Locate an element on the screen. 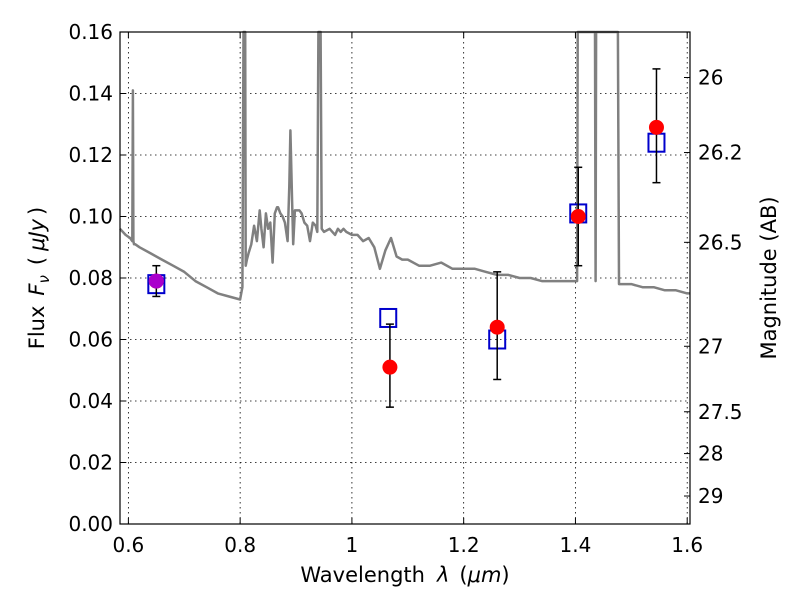  y-axis-label: FluxFν(μJy) is located at coordinates (39, 278).